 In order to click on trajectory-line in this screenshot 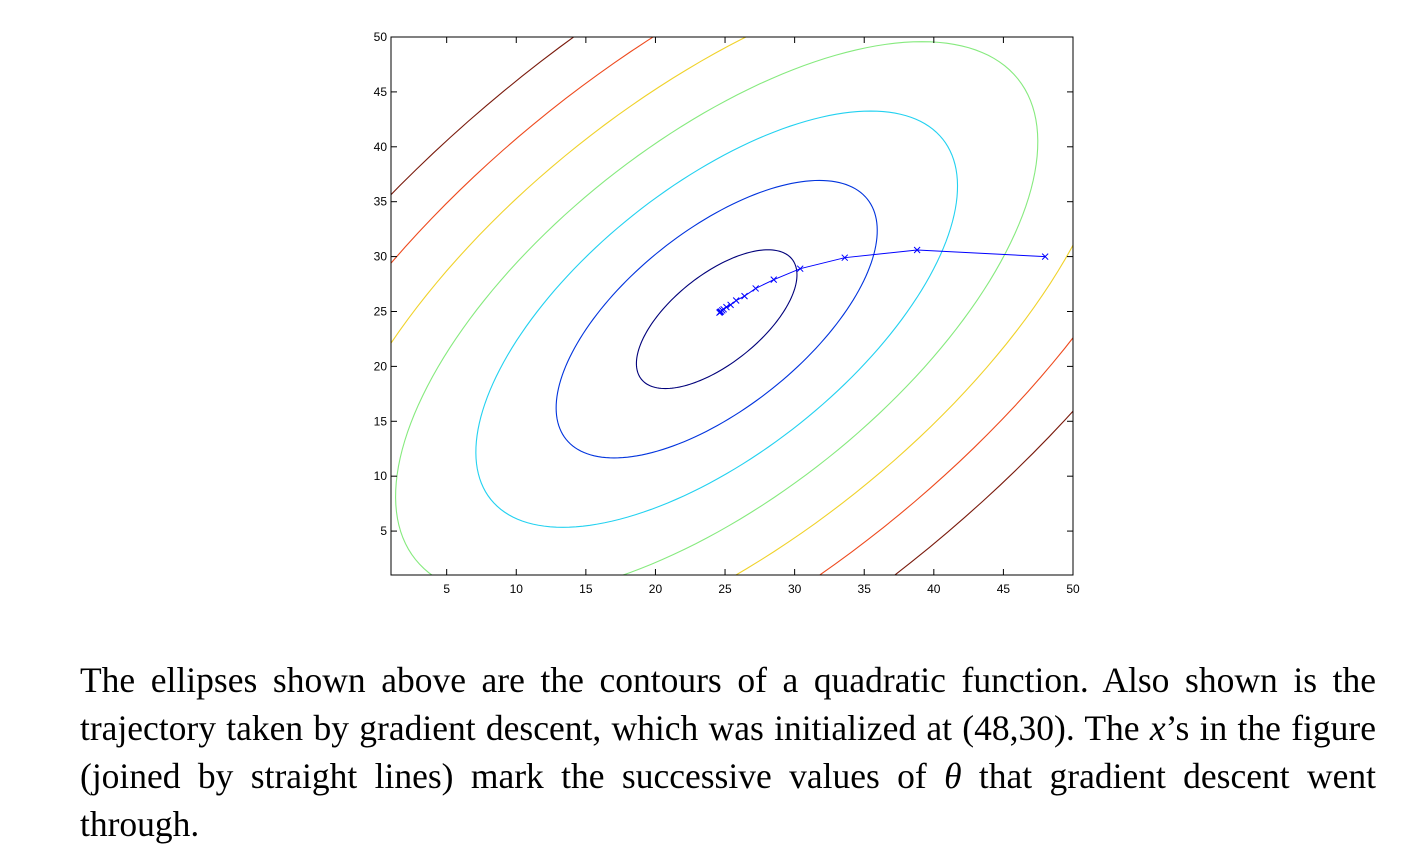, I will do `click(882, 281)`.